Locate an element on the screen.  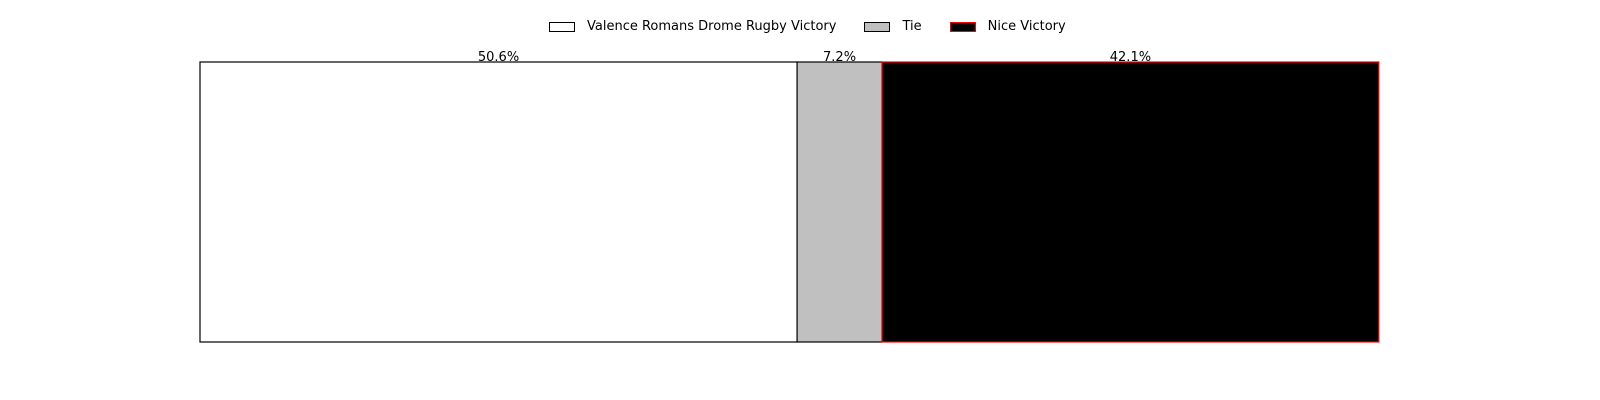
legend-item-nice: Nice Victory is located at coordinates (1007, 26).